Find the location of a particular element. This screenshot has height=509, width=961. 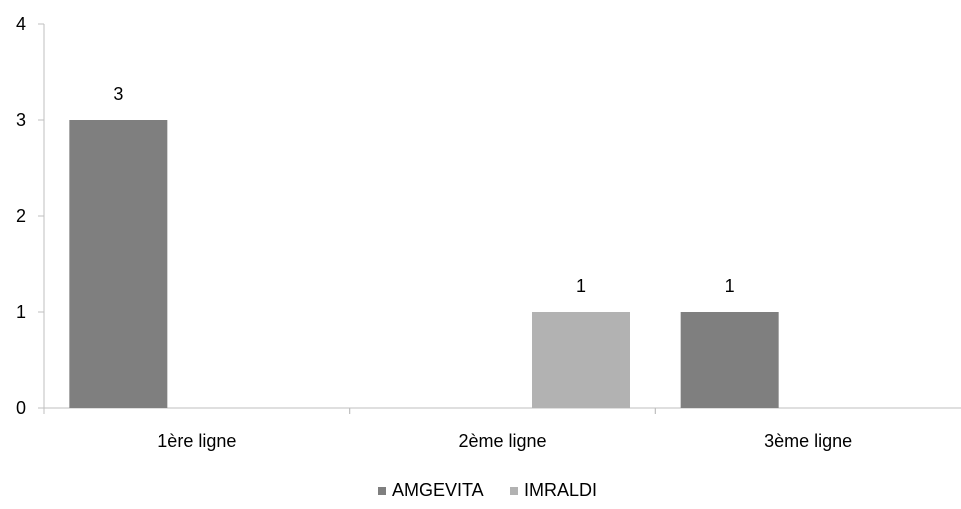

legend-label: AMGEVITA is located at coordinates (438, 490).